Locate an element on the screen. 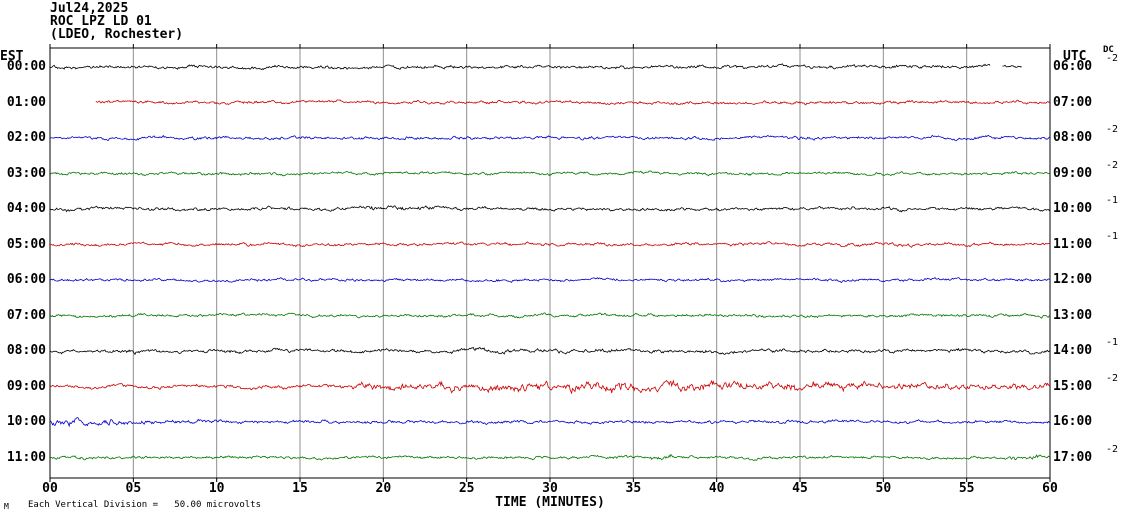 The height and width of the screenshot is (519, 1130). row-utc-label: 06:00 is located at coordinates (1073, 66).